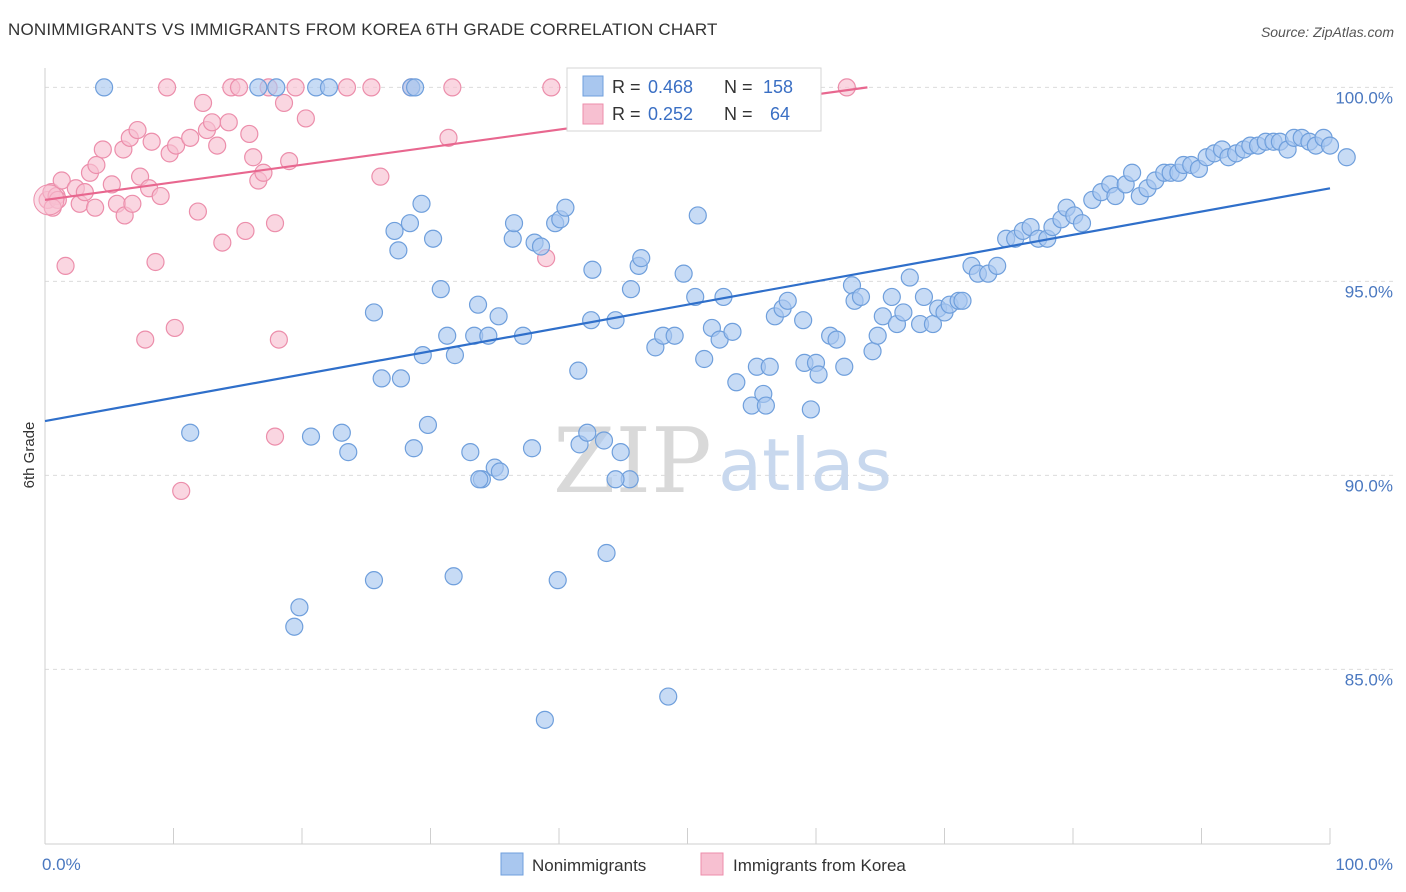 This screenshot has width=1406, height=892. What do you see at coordinates (1364, 864) in the screenshot?
I see `x-tick-label: 100.0%` at bounding box center [1364, 864].